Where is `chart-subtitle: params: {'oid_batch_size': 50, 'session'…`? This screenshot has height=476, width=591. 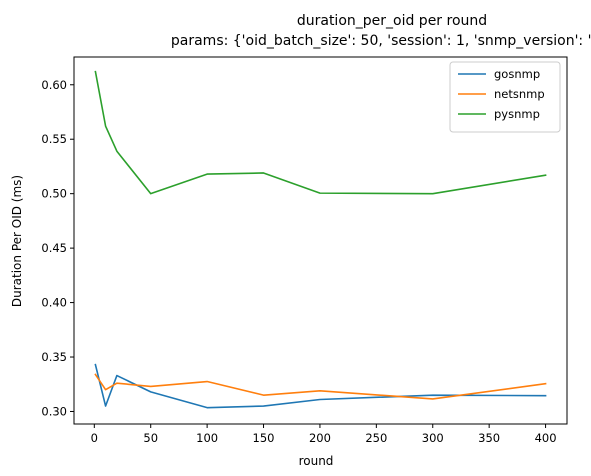
chart-subtitle: params: {'oid_batch_size': 50, 'session'… is located at coordinates (381, 41).